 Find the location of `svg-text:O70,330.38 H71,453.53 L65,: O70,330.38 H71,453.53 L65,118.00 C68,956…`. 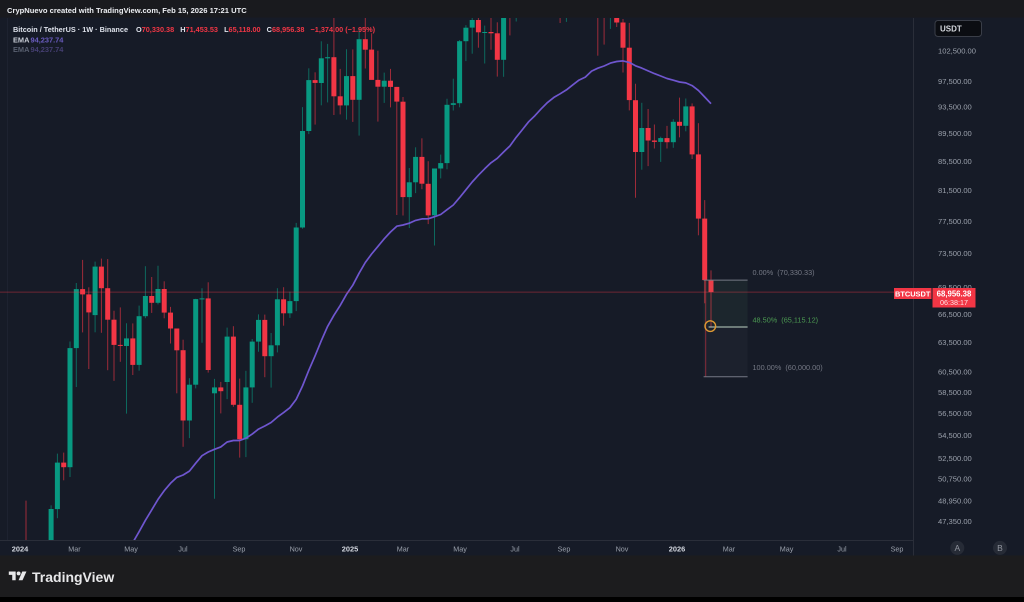

svg-text:O70,330.38 H71,453.53 L65,: O70,330.38 H71,453.53 L65,118.00 C68,956… is located at coordinates (256, 29).